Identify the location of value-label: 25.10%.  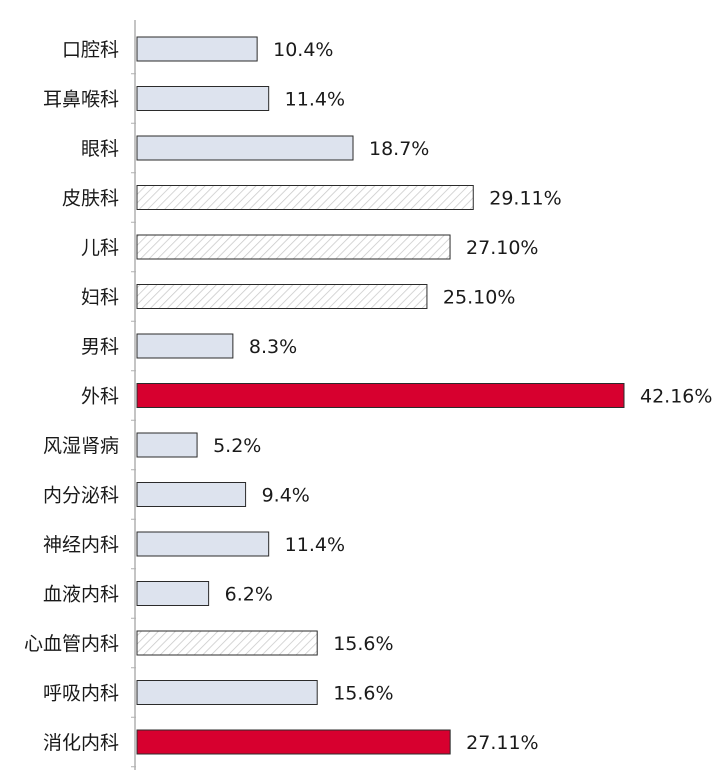
(479, 298).